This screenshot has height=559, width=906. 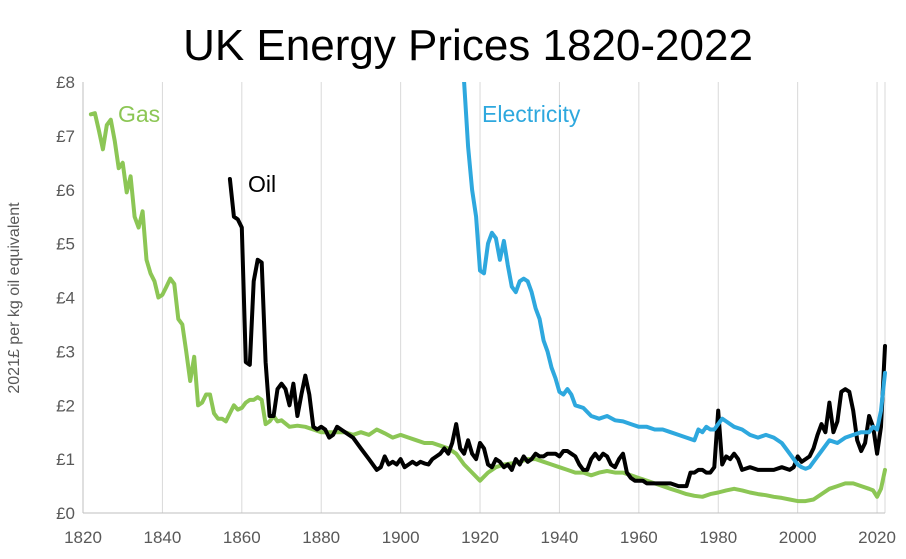 What do you see at coordinates (83, 537) in the screenshot?
I see `x-tick-1820: 1820` at bounding box center [83, 537].